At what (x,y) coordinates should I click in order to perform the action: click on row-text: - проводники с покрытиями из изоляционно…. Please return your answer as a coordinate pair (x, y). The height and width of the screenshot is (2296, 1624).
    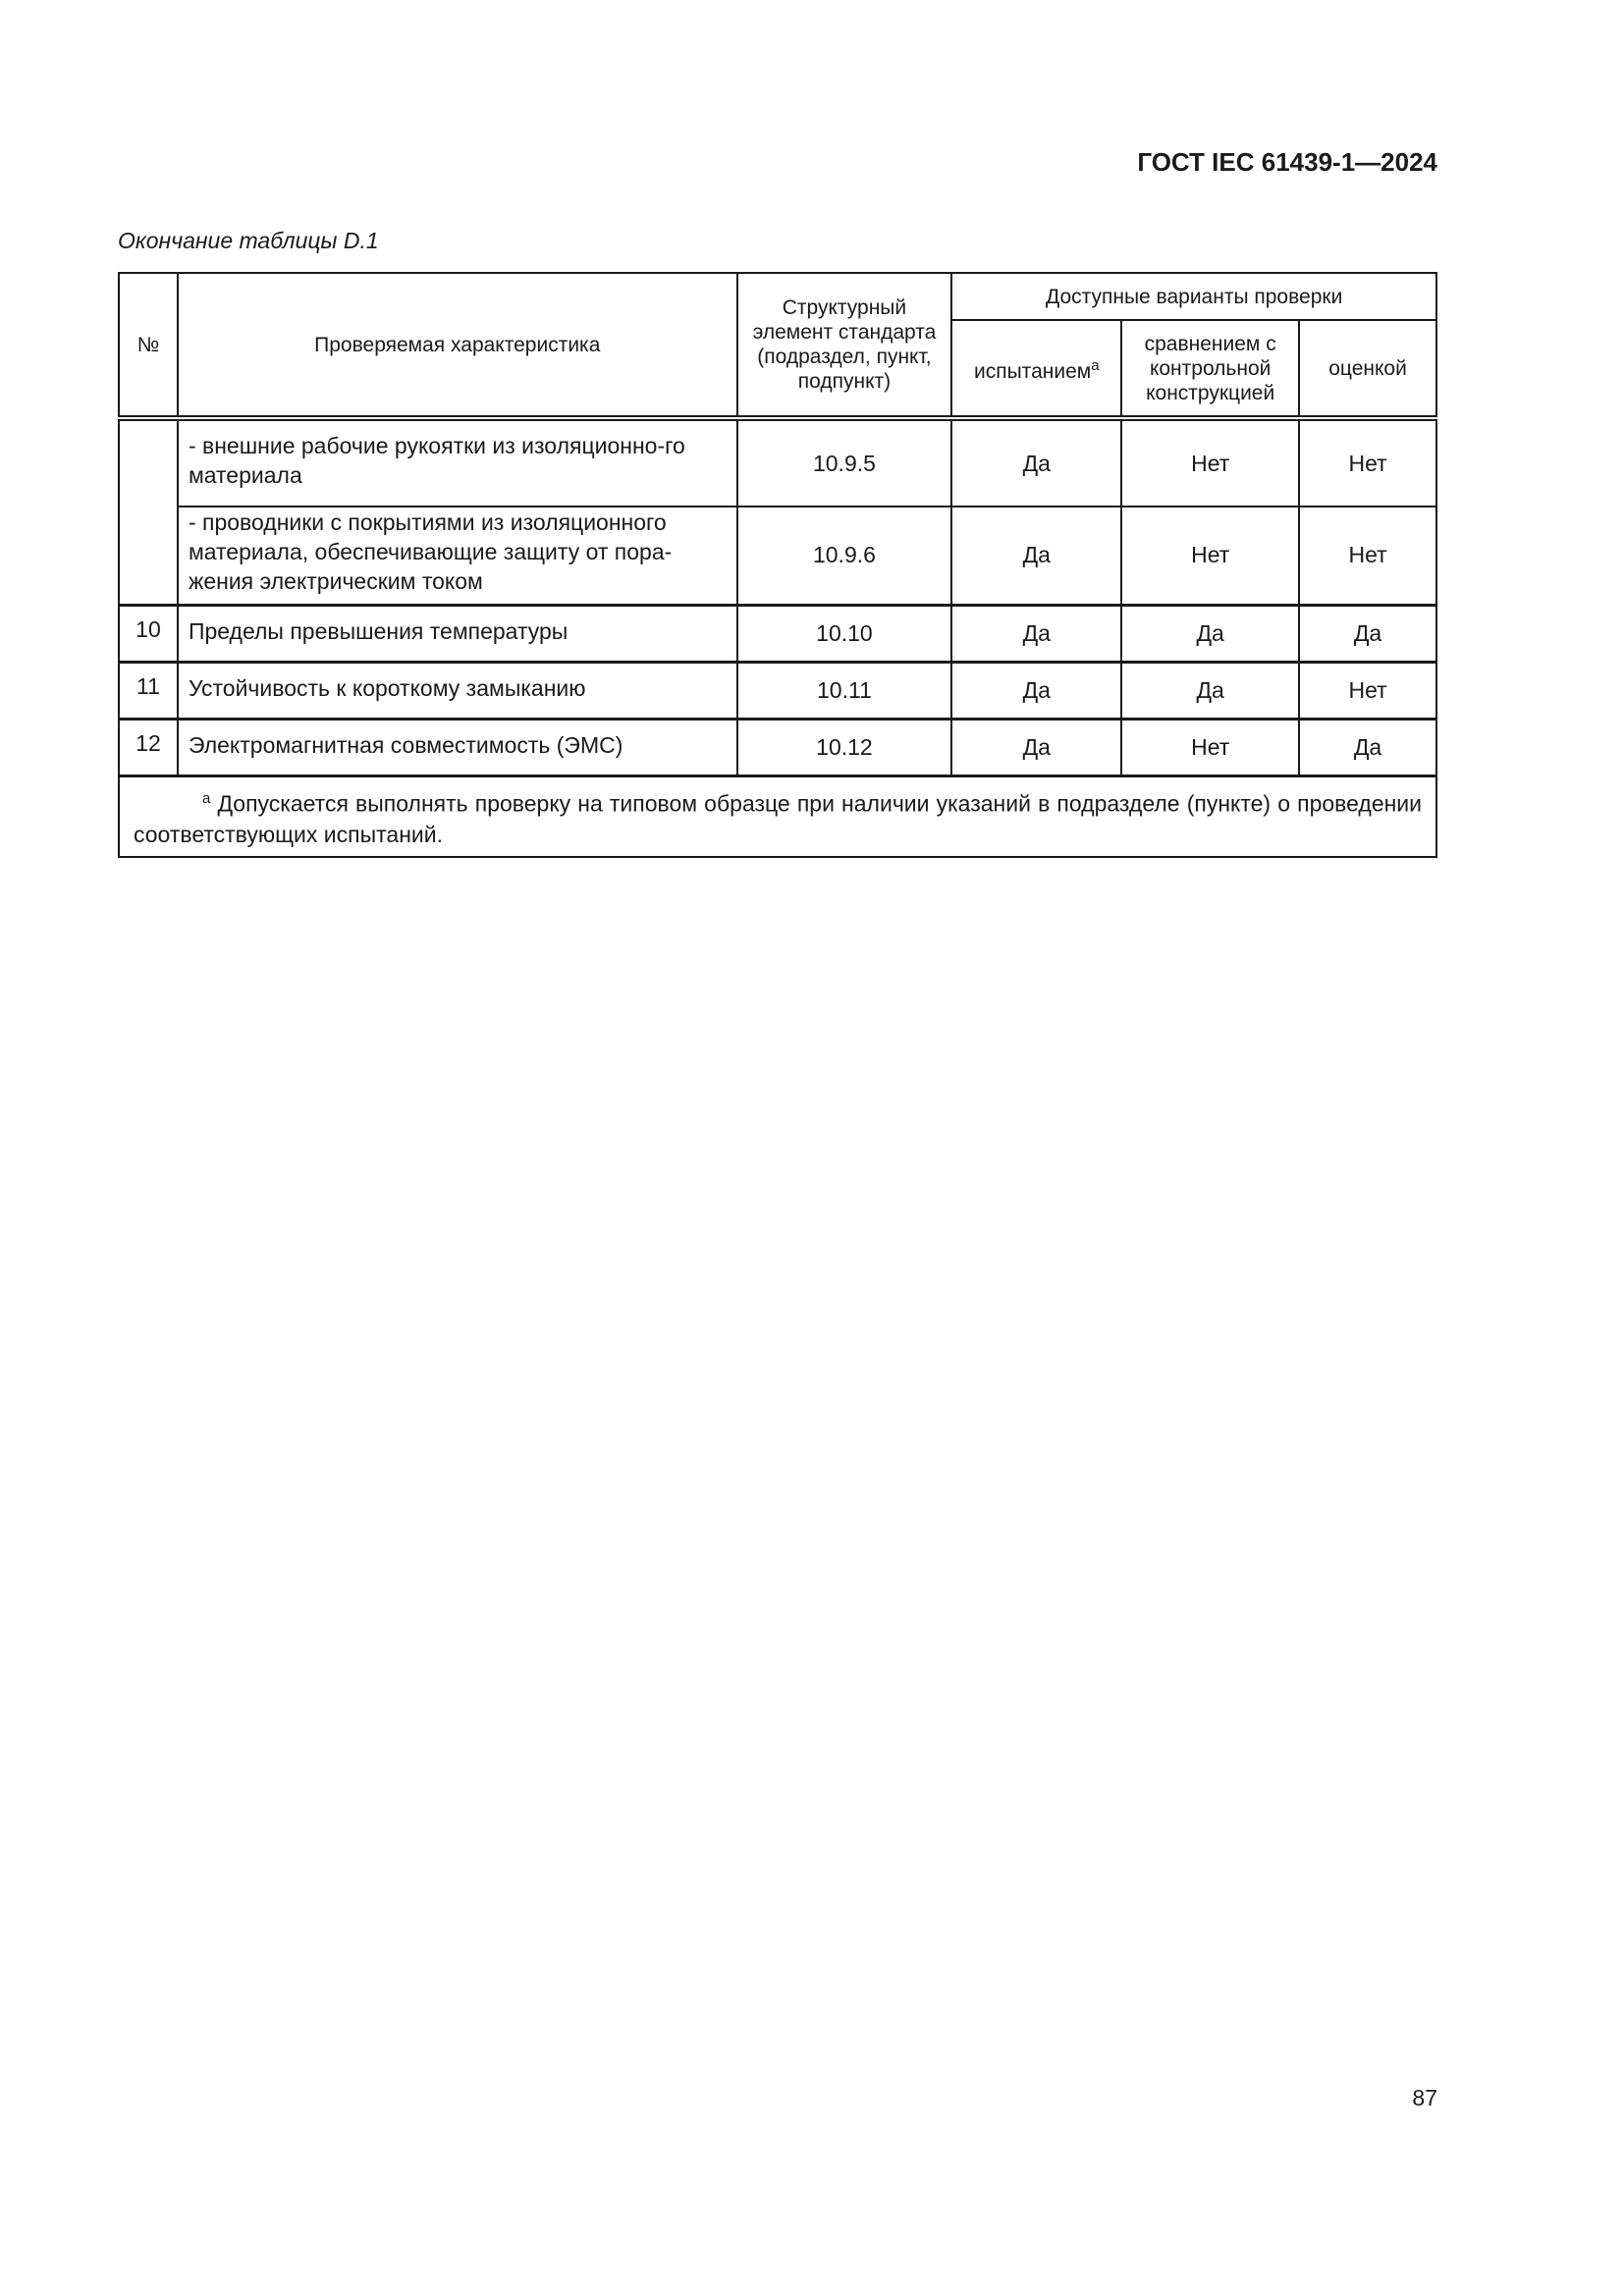
    Looking at the image, I should click on (457, 556).